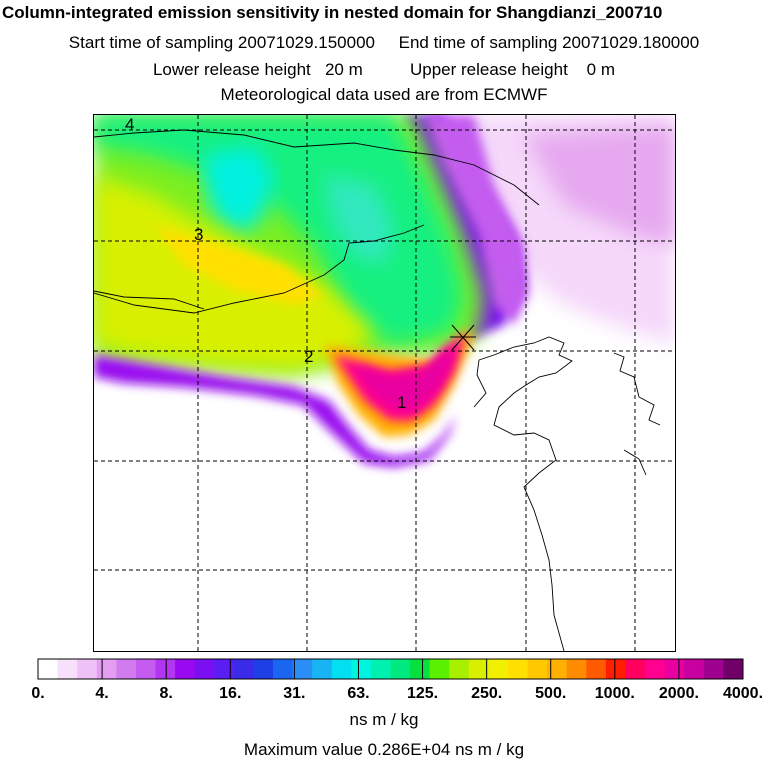 The height and width of the screenshot is (768, 768). Describe the element at coordinates (384, 719) in the screenshot. I see `legend-units: ns m / kg` at that location.